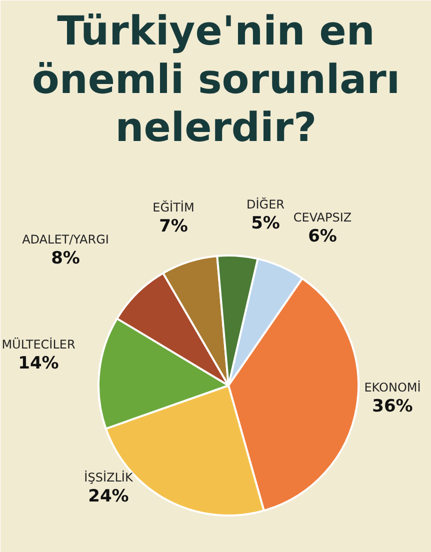 The width and height of the screenshot is (431, 552). Describe the element at coordinates (322, 236) in the screenshot. I see `data-label: 6%` at that location.